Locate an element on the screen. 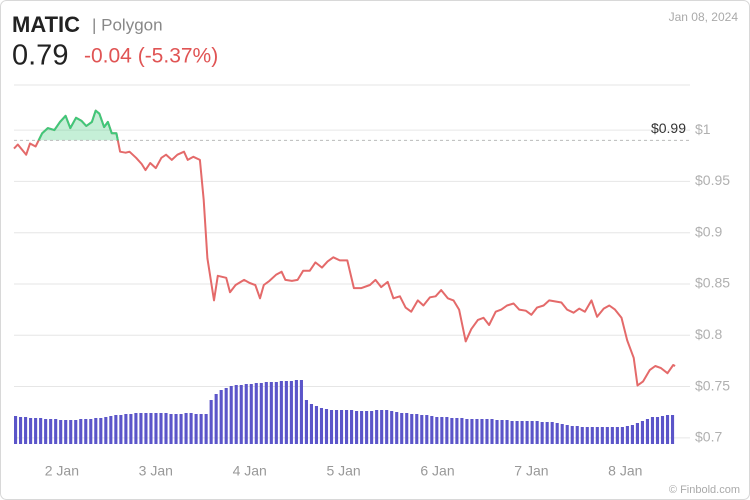 Image resolution: width=750 pixels, height=500 pixels. y-tick-label: $0.9 is located at coordinates (708, 231).